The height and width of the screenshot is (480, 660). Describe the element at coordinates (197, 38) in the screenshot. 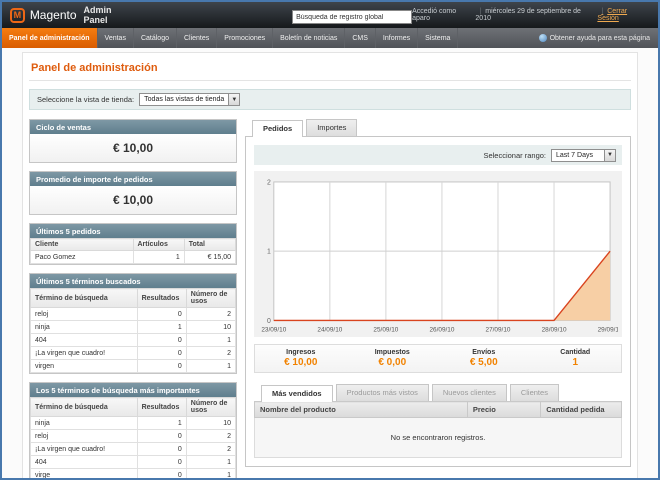

I see `nav-item-customers: Clientes` at that location.